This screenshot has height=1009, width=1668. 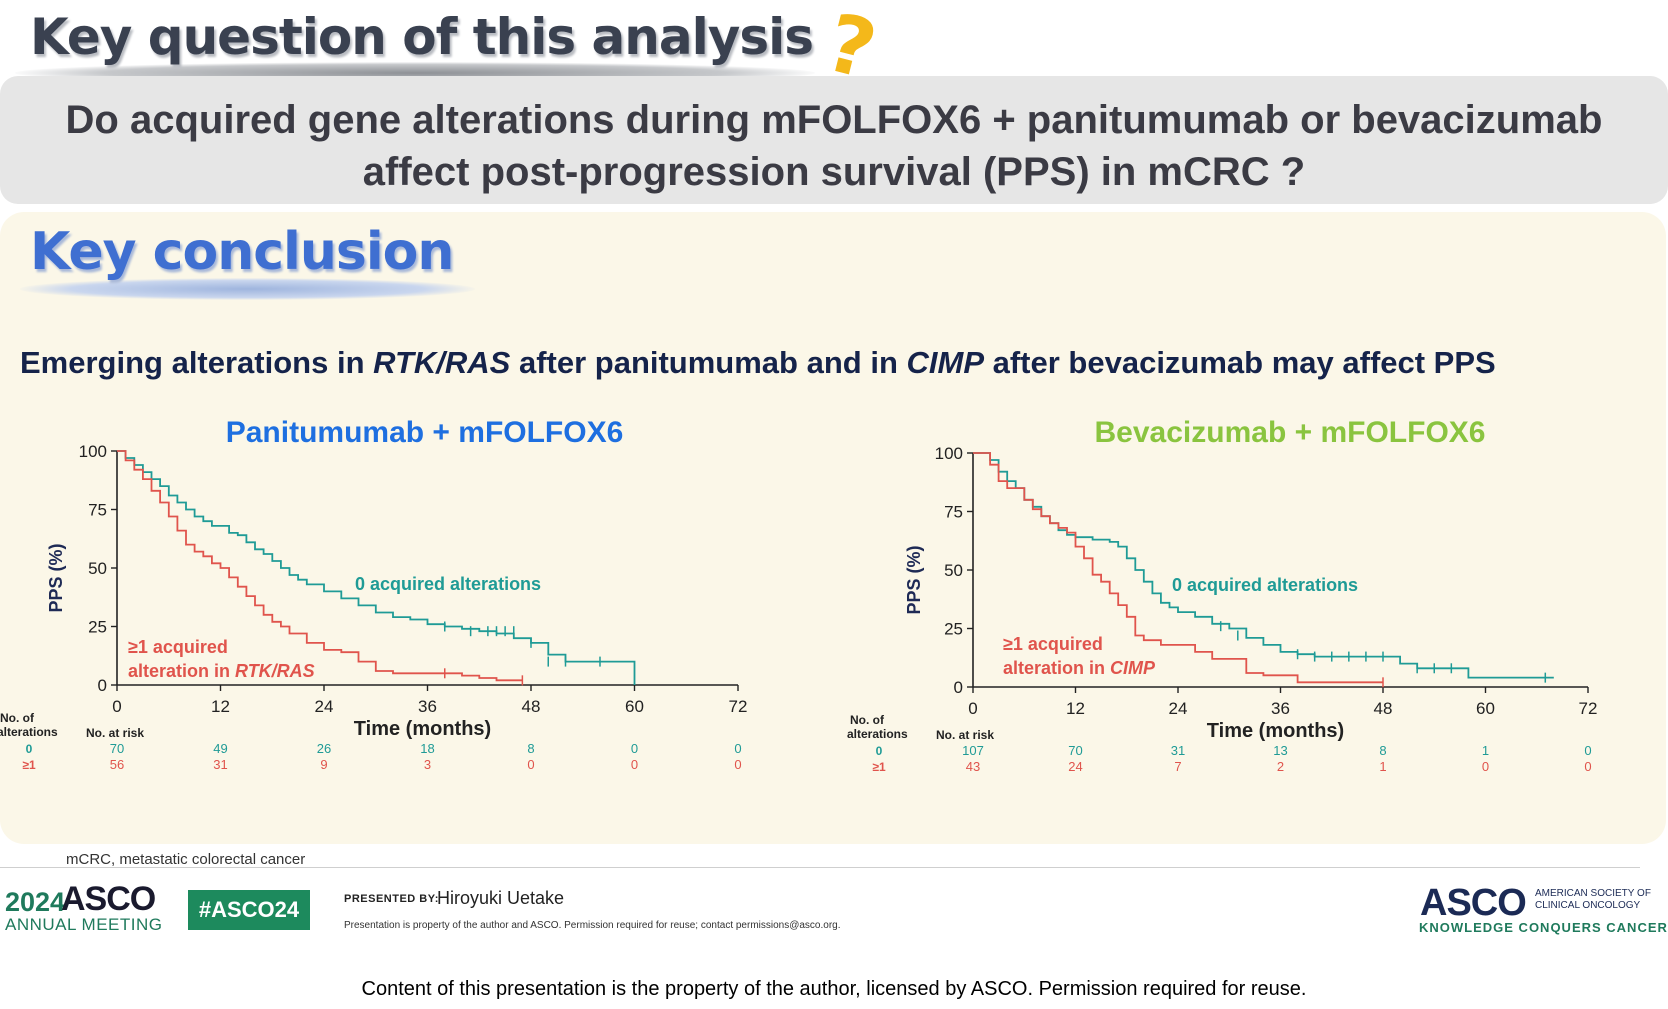 What do you see at coordinates (249, 910) in the screenshot?
I see `hashtag-badge: #ASCO24` at bounding box center [249, 910].